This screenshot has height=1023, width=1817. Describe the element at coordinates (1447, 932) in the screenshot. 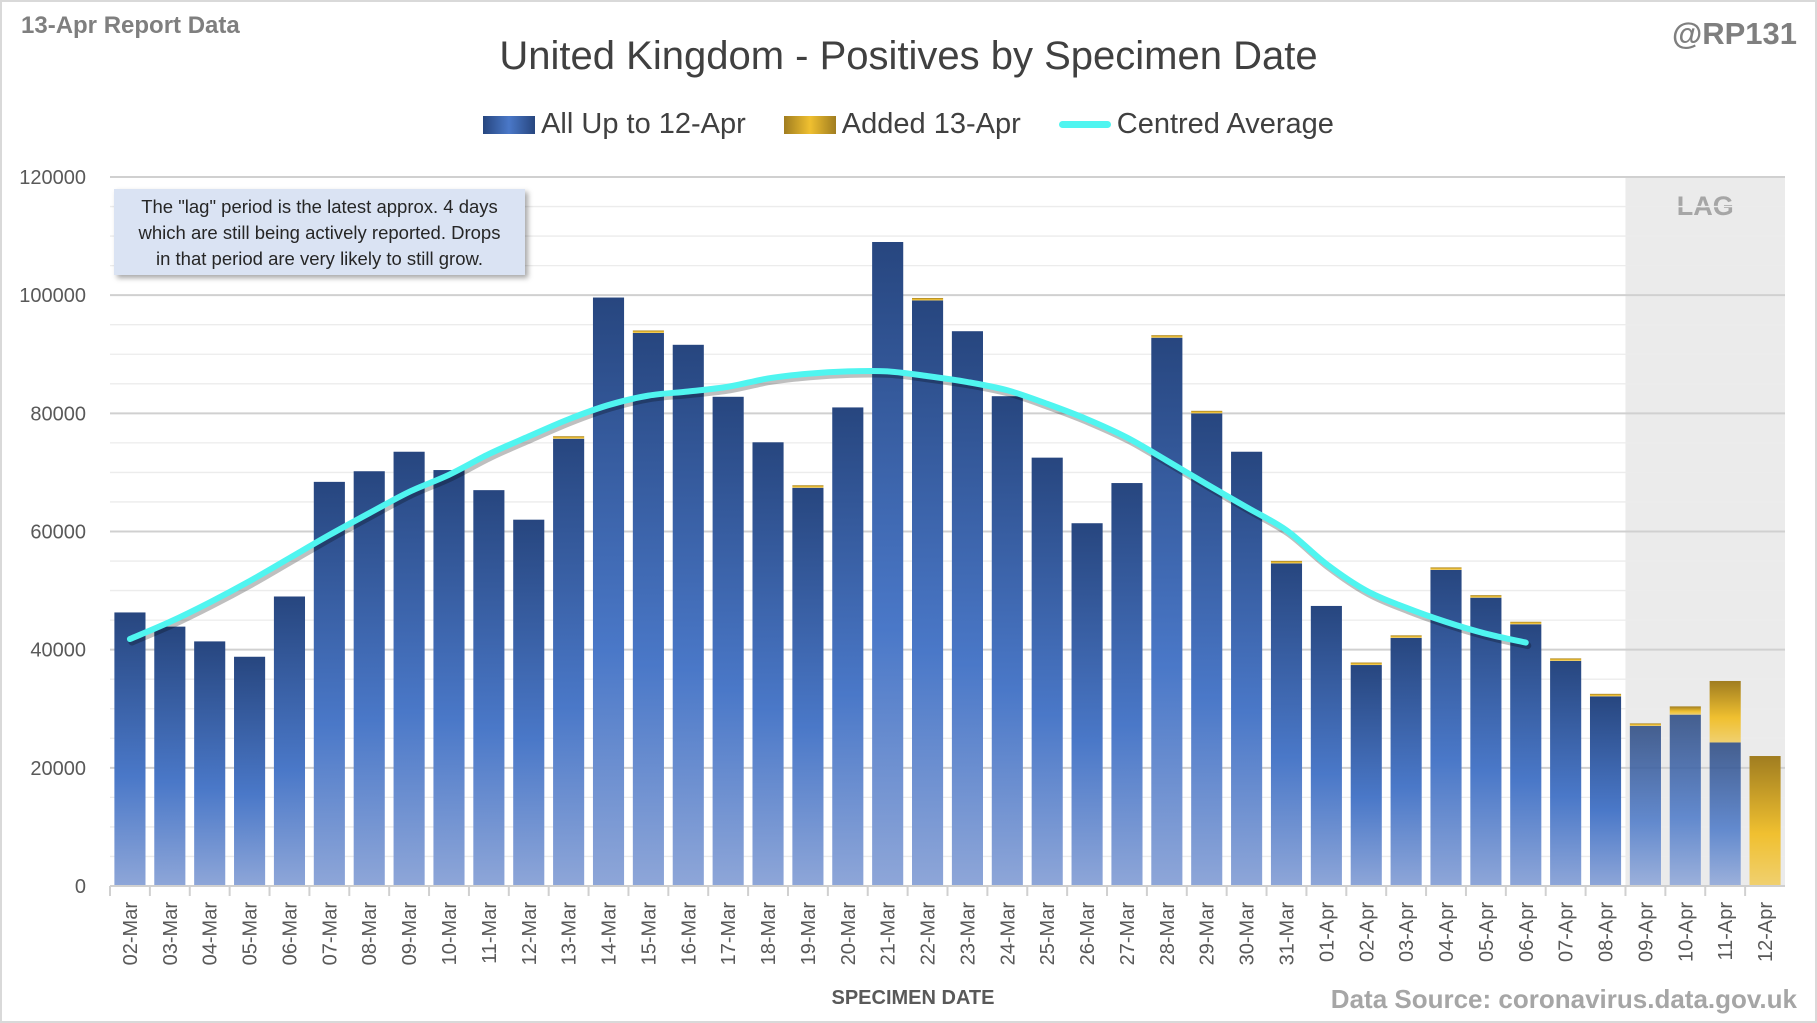

I see `x-tick-label: 04-Apr` at that location.